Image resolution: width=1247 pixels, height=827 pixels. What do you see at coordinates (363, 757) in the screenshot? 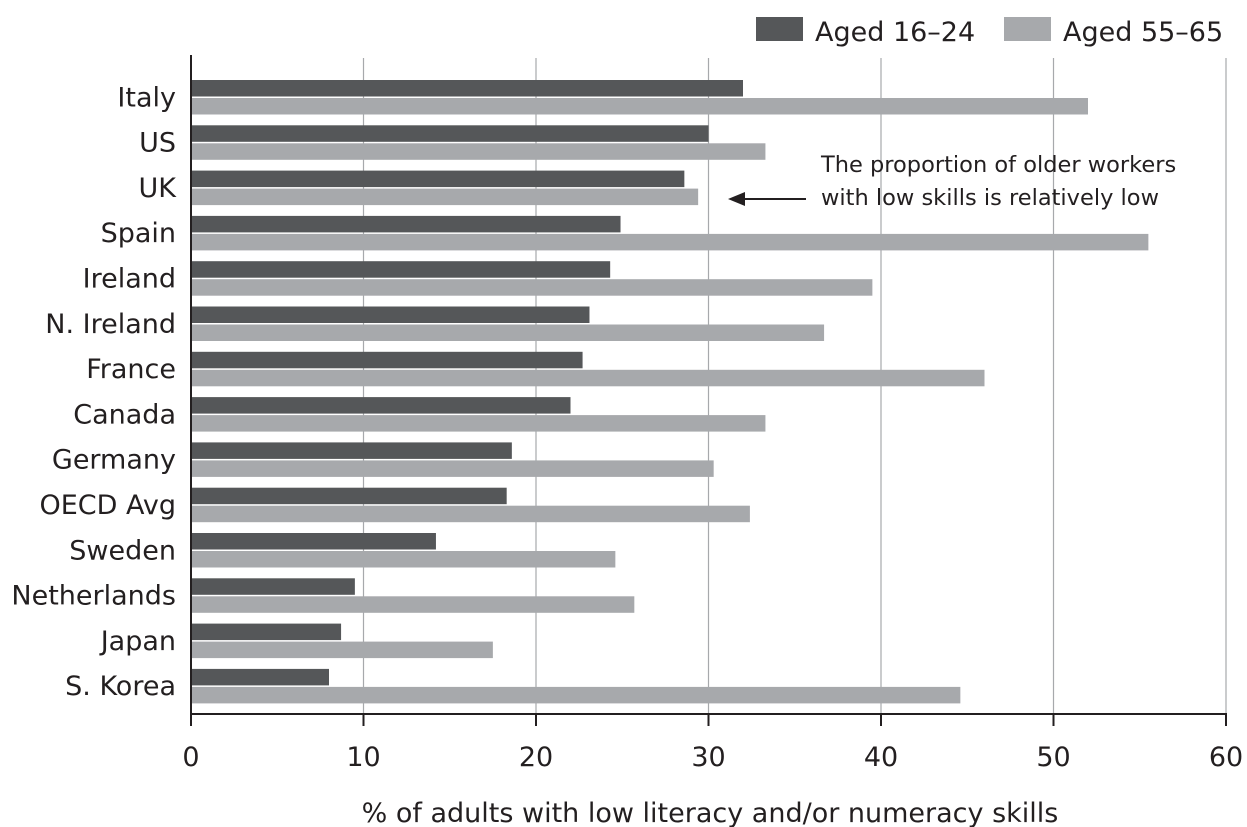
I see `x-tick-label: 10` at bounding box center [363, 757].